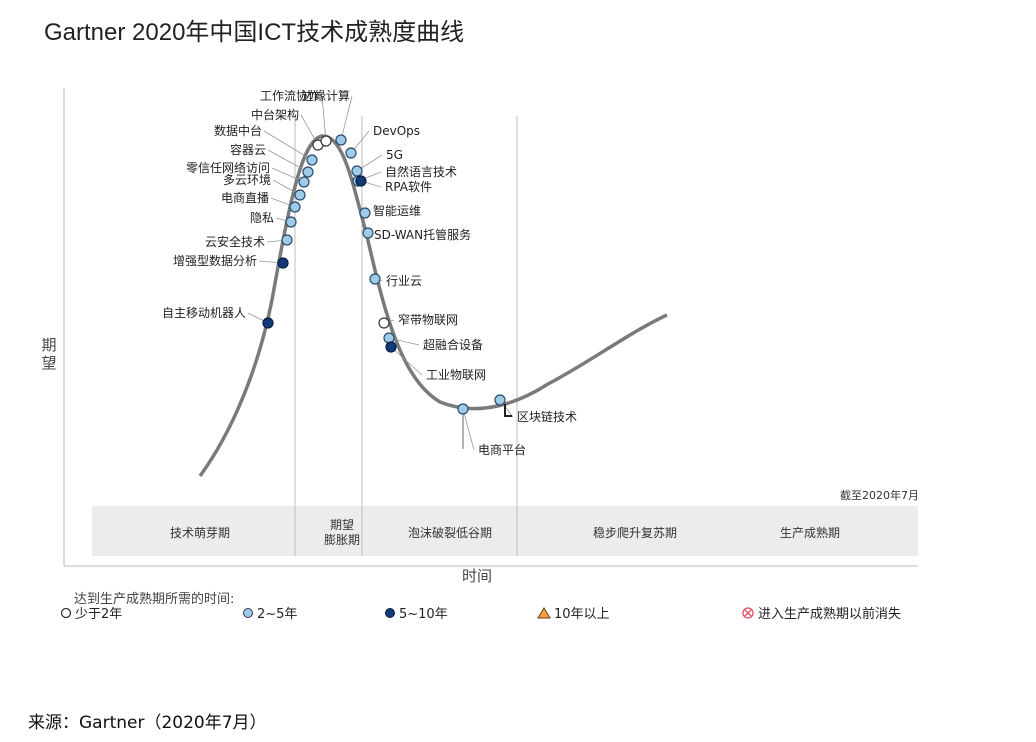 This screenshot has width=1036, height=742. What do you see at coordinates (422, 234) in the screenshot?
I see `technology-label: SD-WAN托管服务` at bounding box center [422, 234].